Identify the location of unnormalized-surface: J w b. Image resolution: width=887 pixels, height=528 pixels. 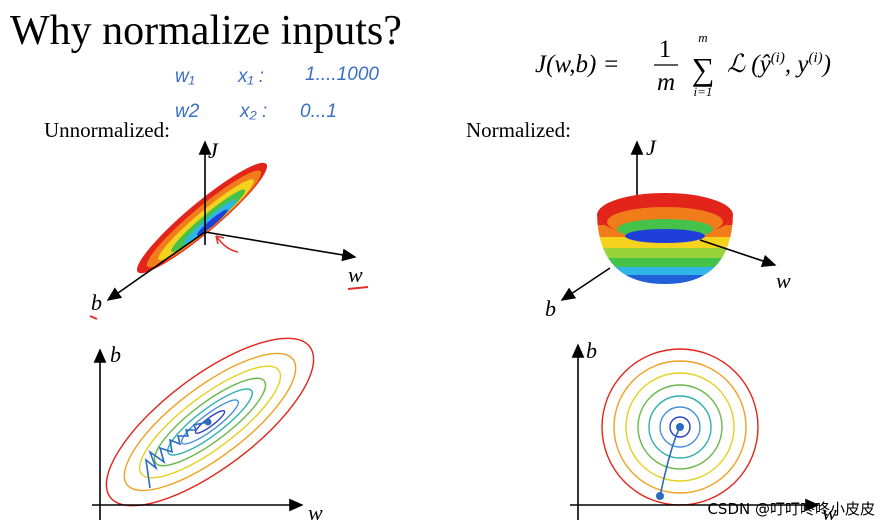
(229, 229).